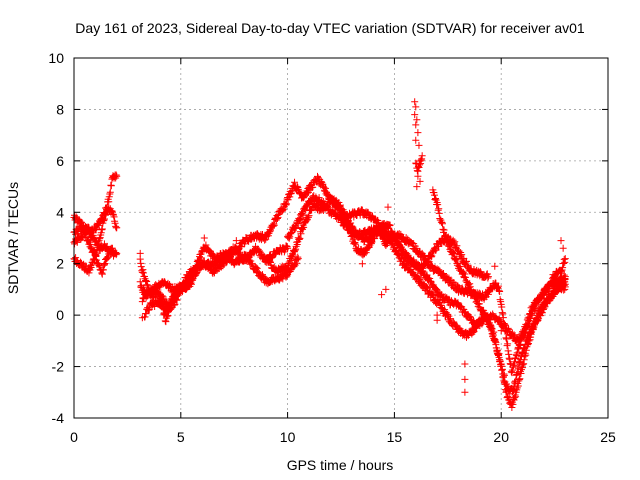 The image size is (640, 480). I want to click on y-tick-label: -2, so click(58, 367).